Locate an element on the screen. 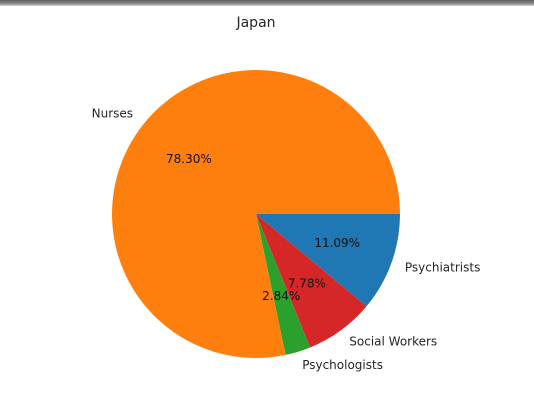 This screenshot has width=534, height=400. pie-slice-psychiatrists is located at coordinates (328, 260).